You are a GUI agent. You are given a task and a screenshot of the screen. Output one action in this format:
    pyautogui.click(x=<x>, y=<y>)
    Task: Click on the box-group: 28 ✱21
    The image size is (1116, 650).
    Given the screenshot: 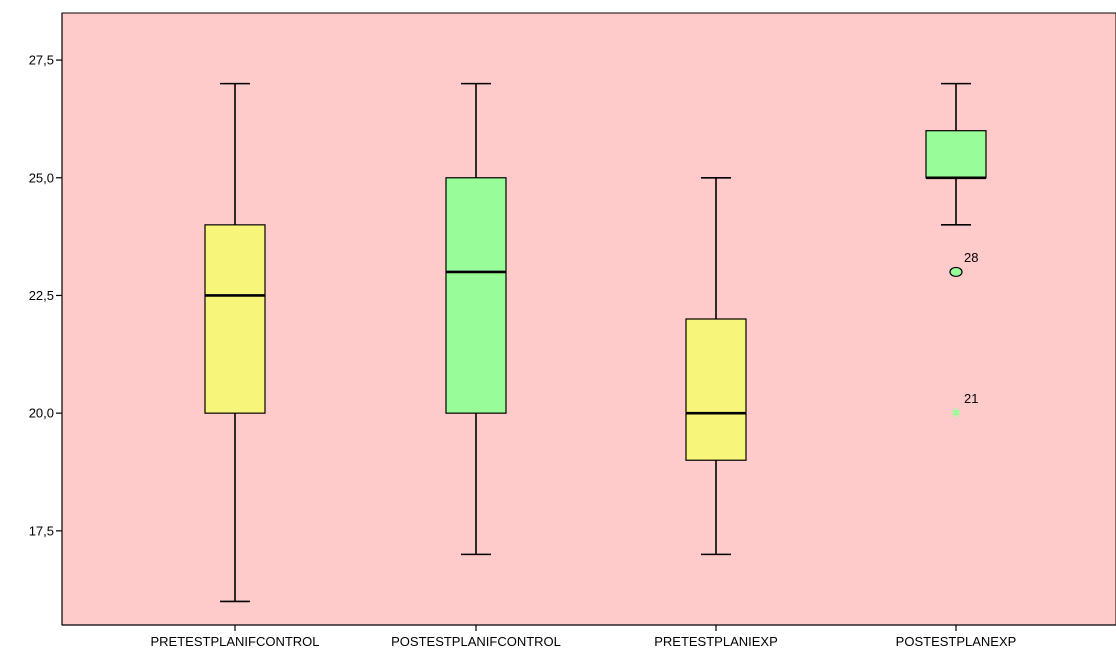 What is the action you would take?
    pyautogui.click(x=956, y=251)
    